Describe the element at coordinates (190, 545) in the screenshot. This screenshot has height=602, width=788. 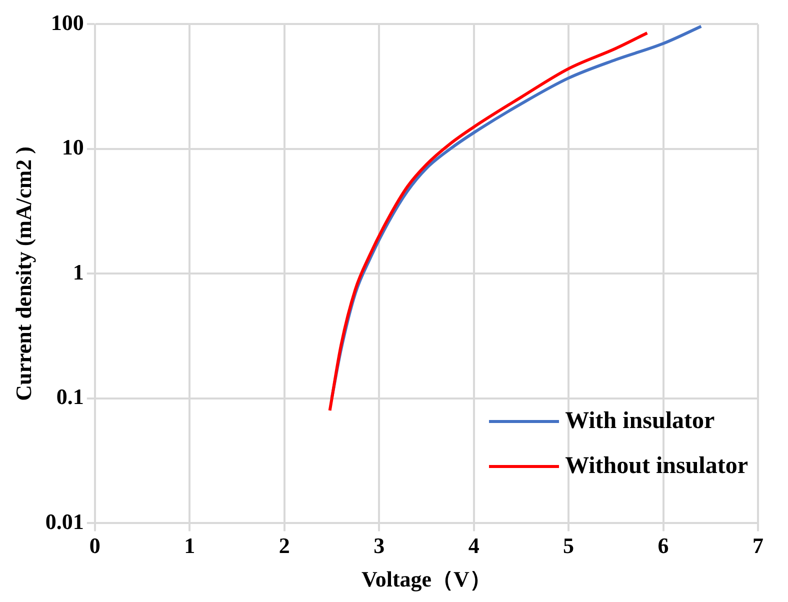
I see `x-tick-label: 1` at that location.